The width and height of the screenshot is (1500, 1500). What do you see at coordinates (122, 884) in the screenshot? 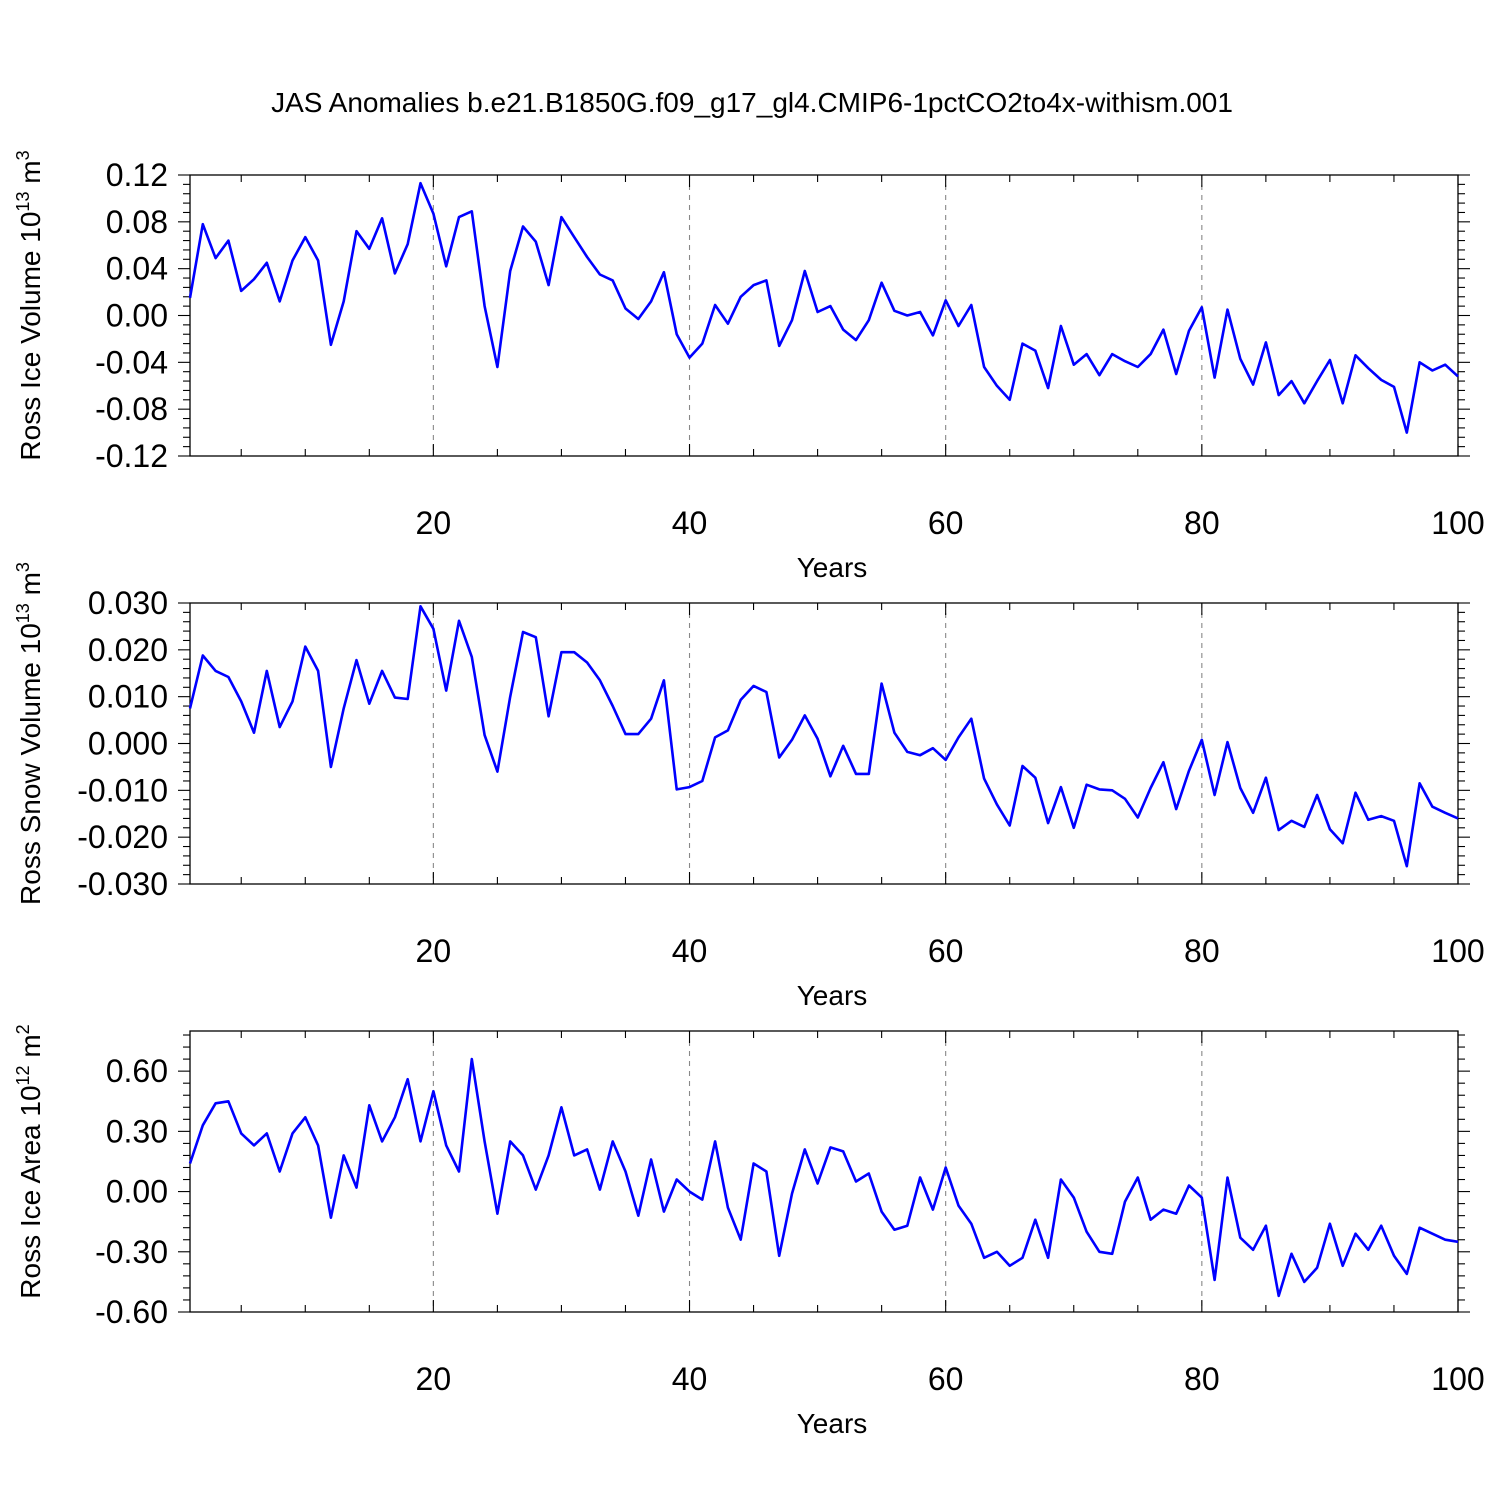
I see `y-tick-label: -0.030` at bounding box center [122, 884].